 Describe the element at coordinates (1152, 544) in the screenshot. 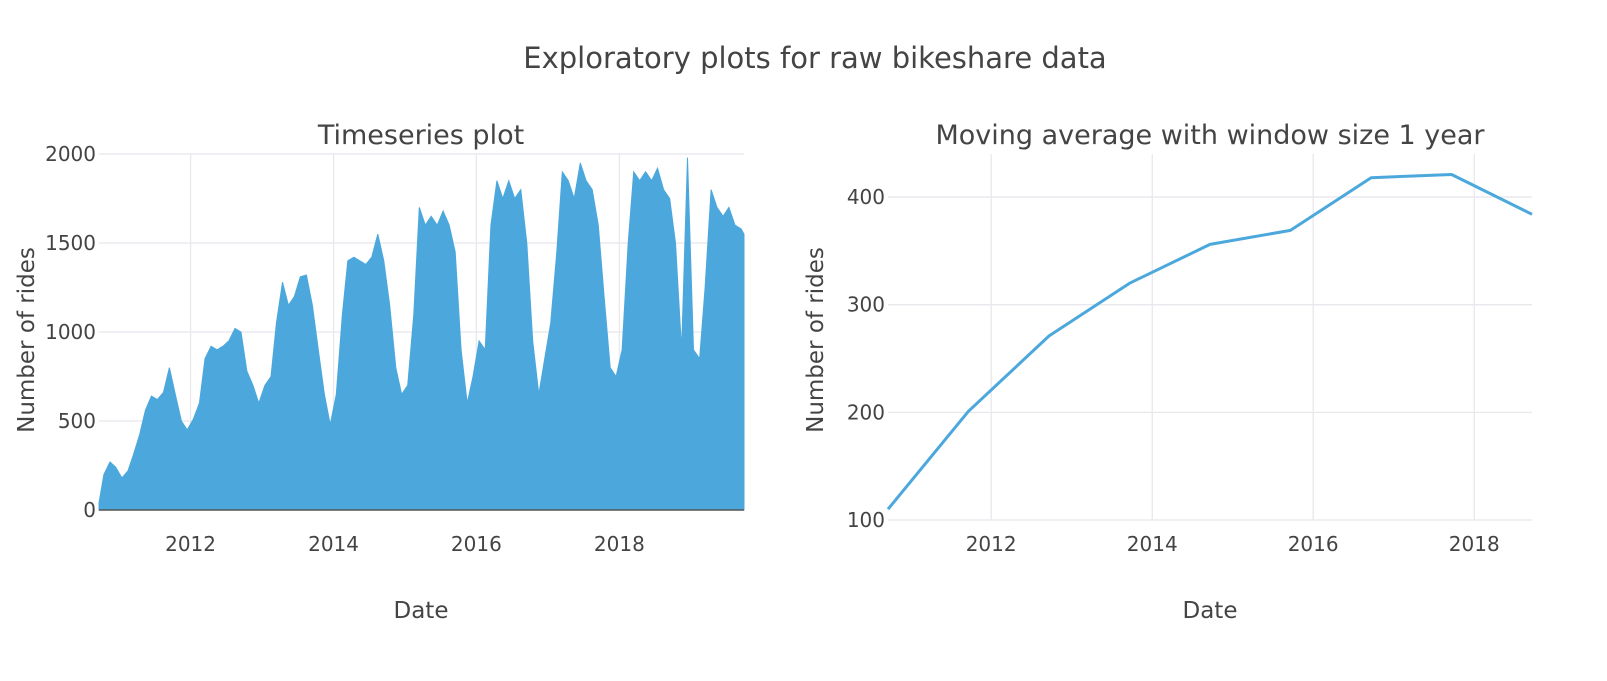

I see `moving-average-x-tick-label: 2014` at that location.